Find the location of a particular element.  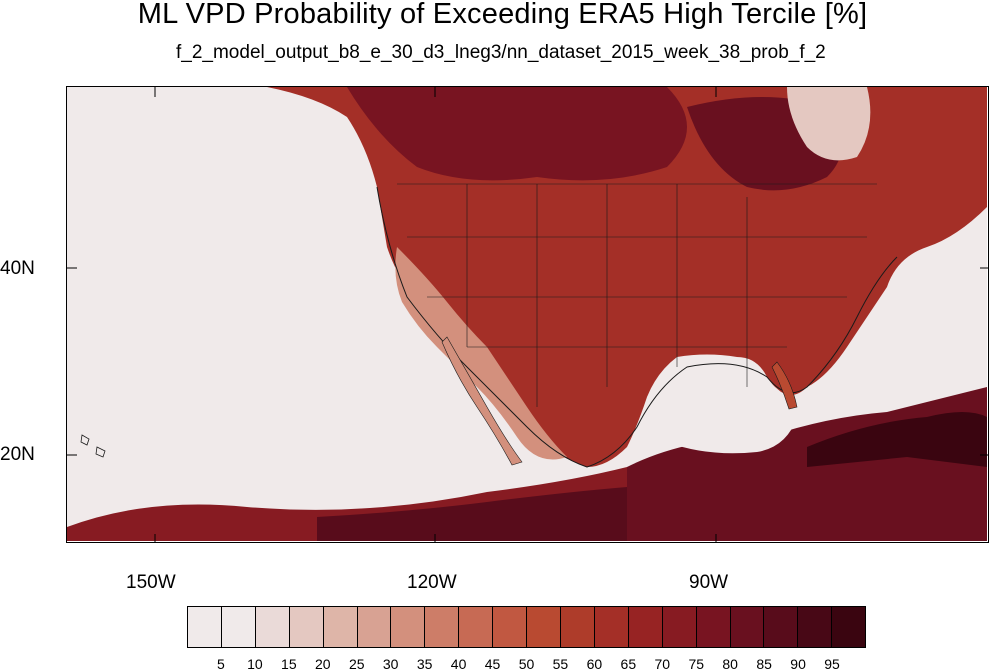

lon-label-120w: 120W is located at coordinates (432, 582).